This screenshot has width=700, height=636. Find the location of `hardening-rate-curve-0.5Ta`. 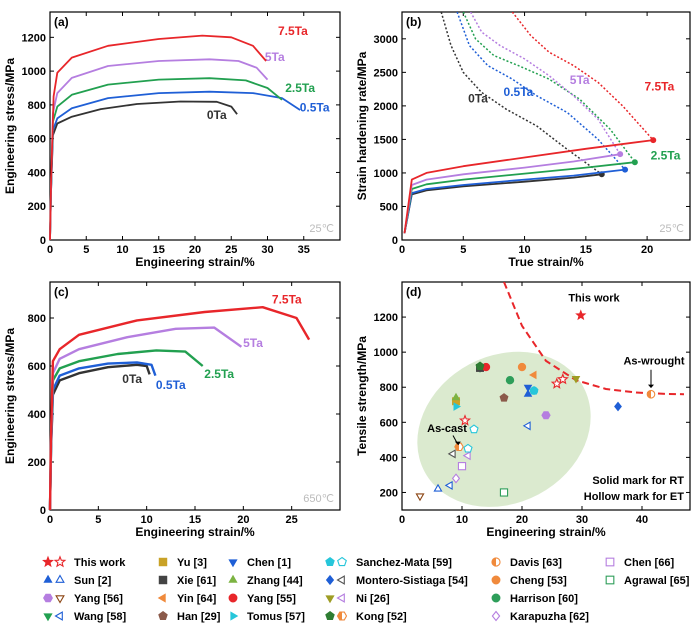

hardening-rate-curve-0.5Ta is located at coordinates (541, 91).